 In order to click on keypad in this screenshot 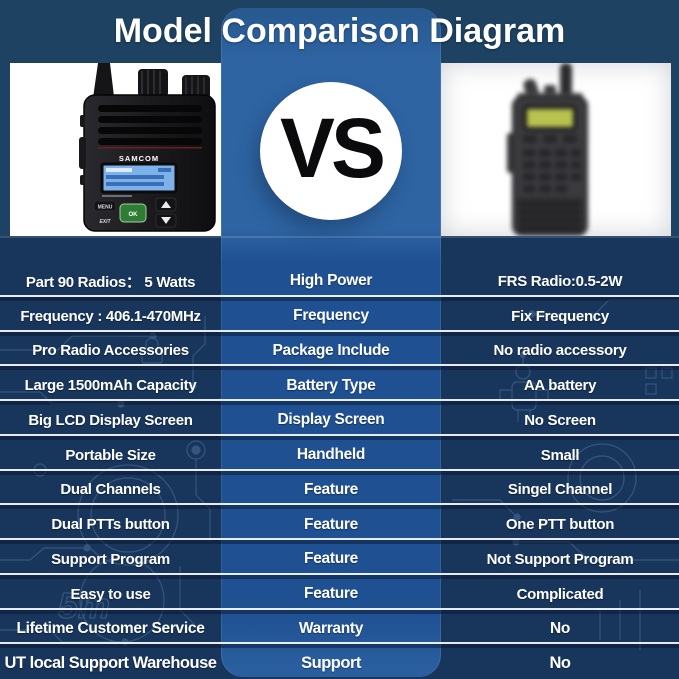, I will do `click(552, 164)`.